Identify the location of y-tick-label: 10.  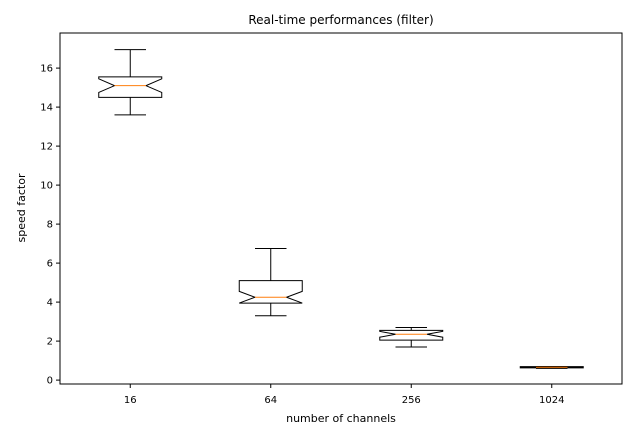
(46, 186).